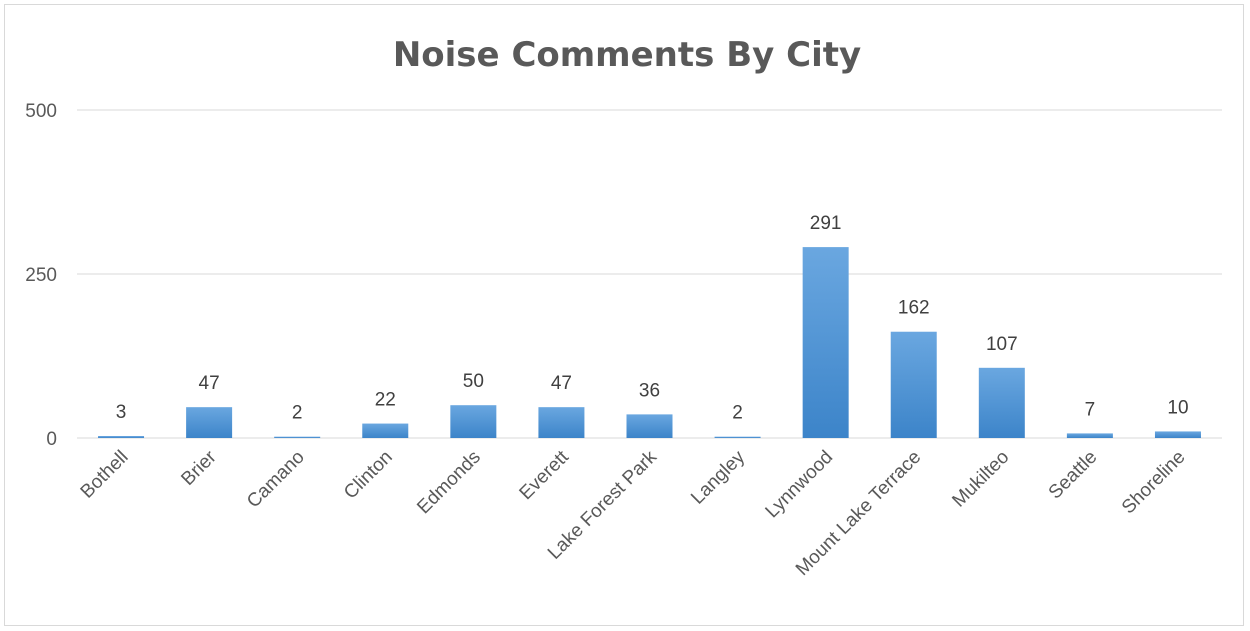 This screenshot has height=631, width=1250. What do you see at coordinates (1154, 483) in the screenshot?
I see `x-tick-label: Shoreline` at bounding box center [1154, 483].